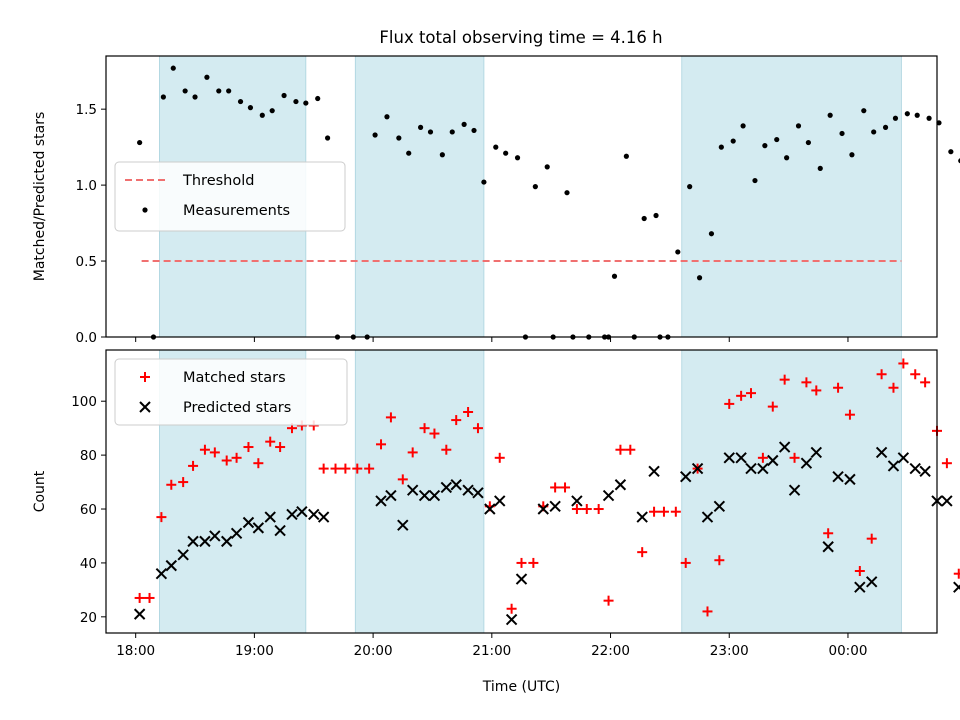  Describe the element at coordinates (520, 37) in the screenshot. I see `chart-title: Flux total observing time = 4.16 h` at that location.